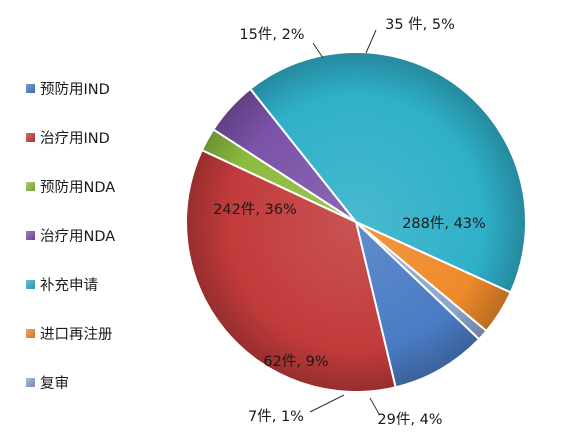  Describe the element at coordinates (76, 335) in the screenshot. I see `legend-label: 进口再注册` at that location.